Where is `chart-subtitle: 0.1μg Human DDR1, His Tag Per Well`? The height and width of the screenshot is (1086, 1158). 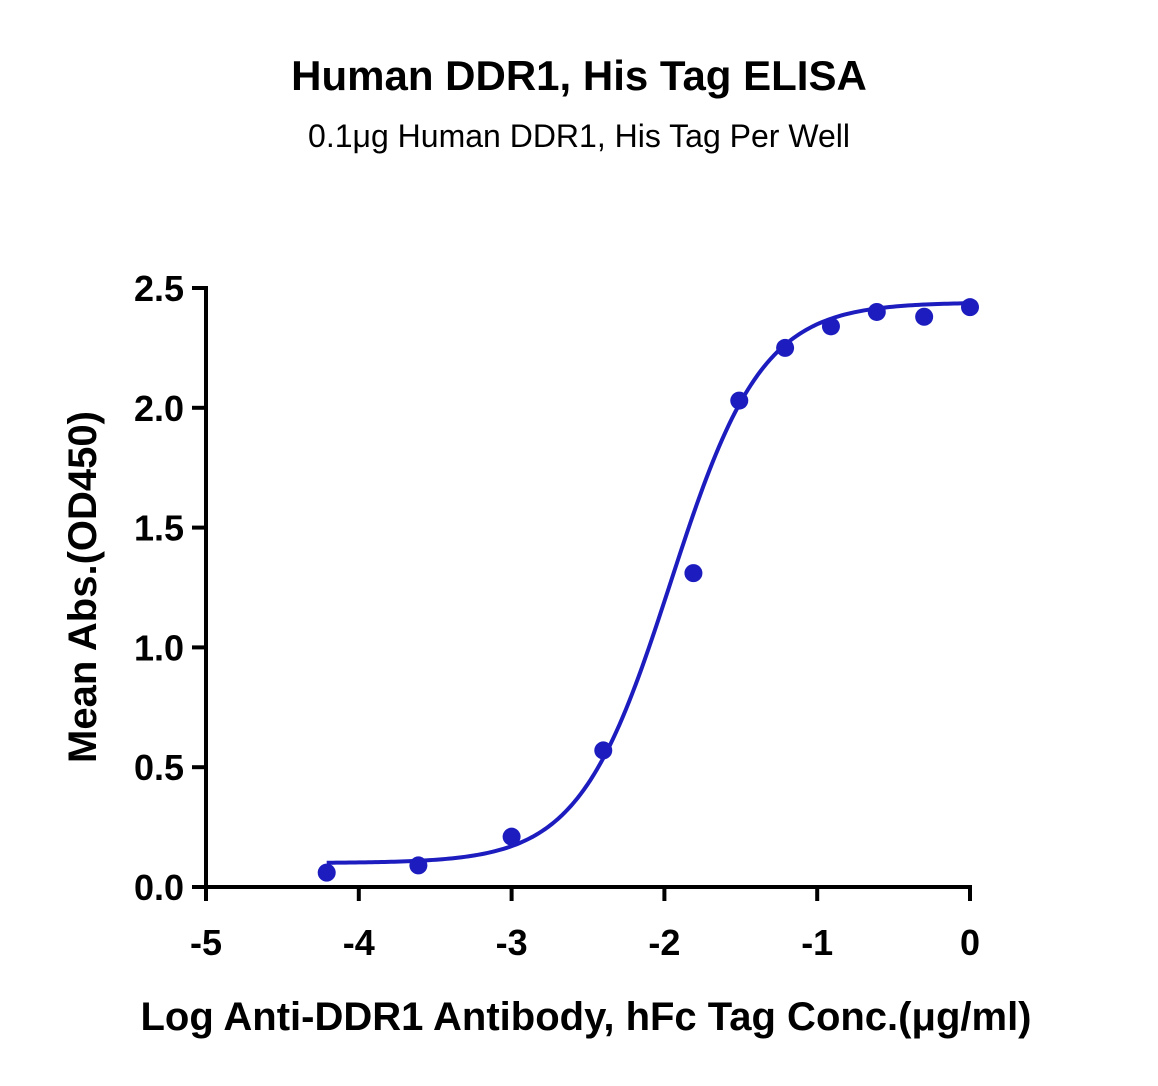
chart-subtitle: 0.1μg Human DDR1, His Tag Per Well is located at coordinates (579, 136).